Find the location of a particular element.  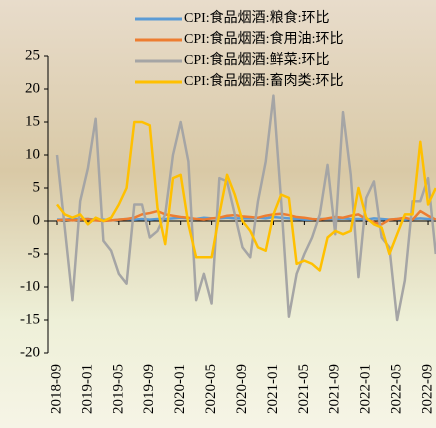

y-tick-label: -5 is located at coordinates (34, 253).